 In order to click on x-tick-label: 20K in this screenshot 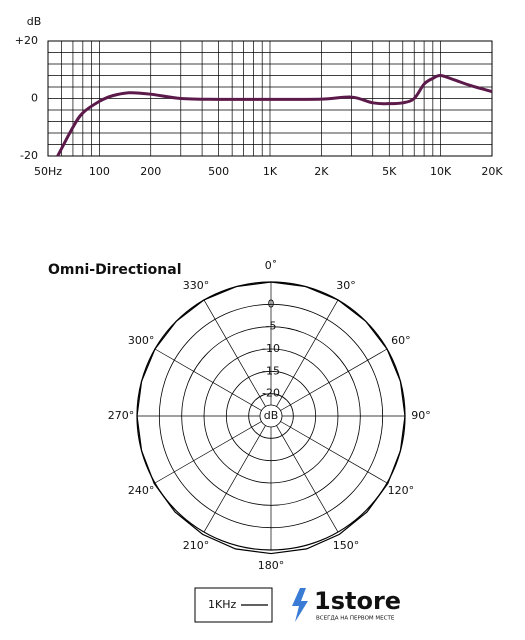, I will do `click(492, 171)`.